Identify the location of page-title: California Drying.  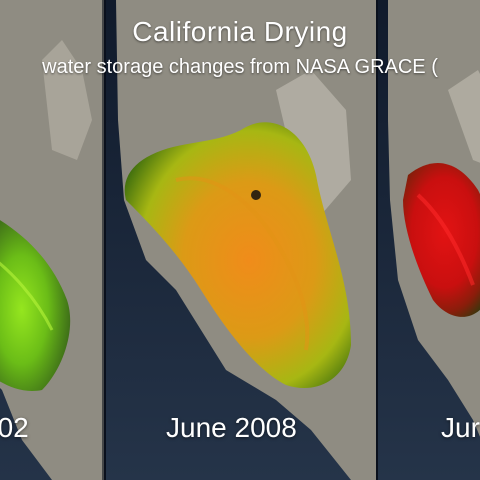
(240, 31).